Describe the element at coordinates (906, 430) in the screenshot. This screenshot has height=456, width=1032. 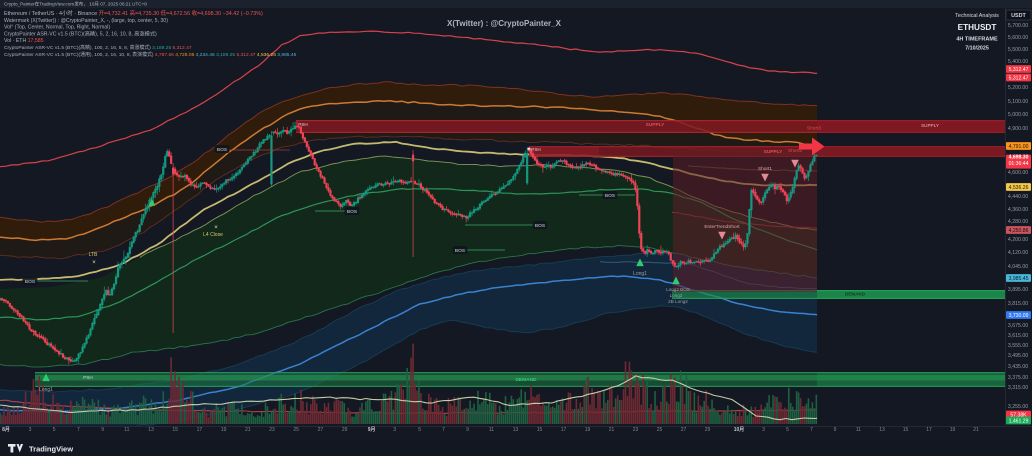
I see `svg-text: 15` at that location.